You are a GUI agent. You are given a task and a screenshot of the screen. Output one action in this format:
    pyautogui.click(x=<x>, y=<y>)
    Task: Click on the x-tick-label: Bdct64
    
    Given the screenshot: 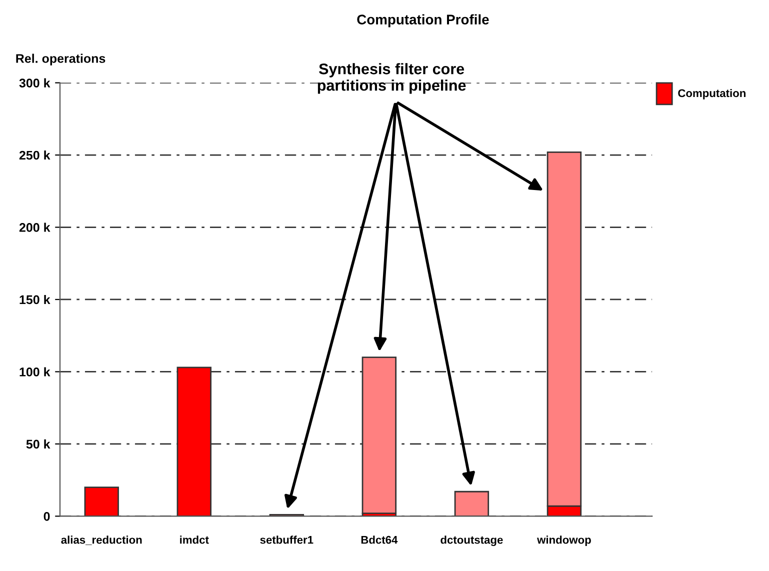 What is the action you would take?
    pyautogui.click(x=379, y=540)
    